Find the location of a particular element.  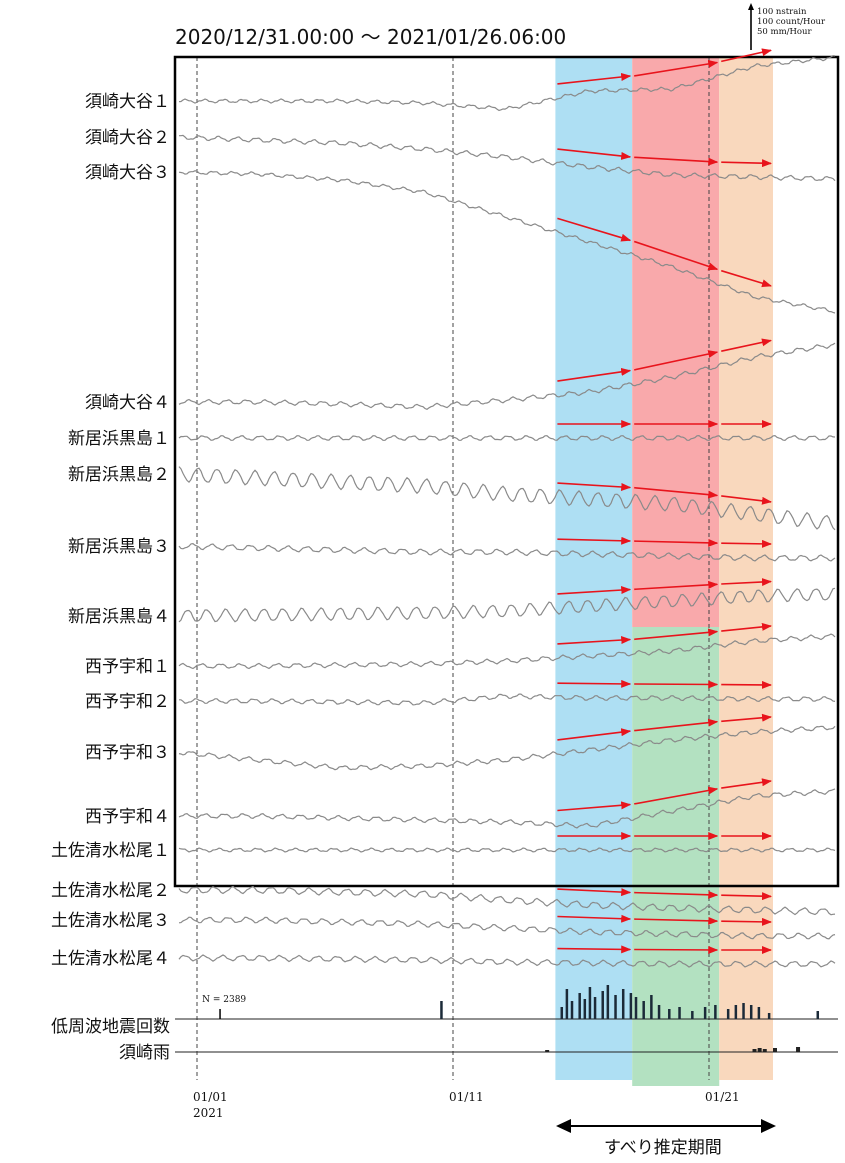

band-red is located at coordinates (676, 342).